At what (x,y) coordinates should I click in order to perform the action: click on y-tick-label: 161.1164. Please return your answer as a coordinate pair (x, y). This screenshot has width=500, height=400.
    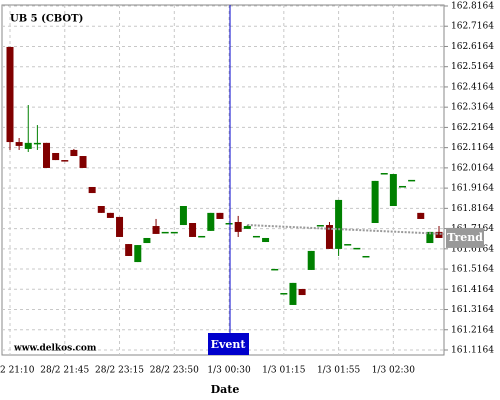
    Looking at the image, I should click on (472, 351).